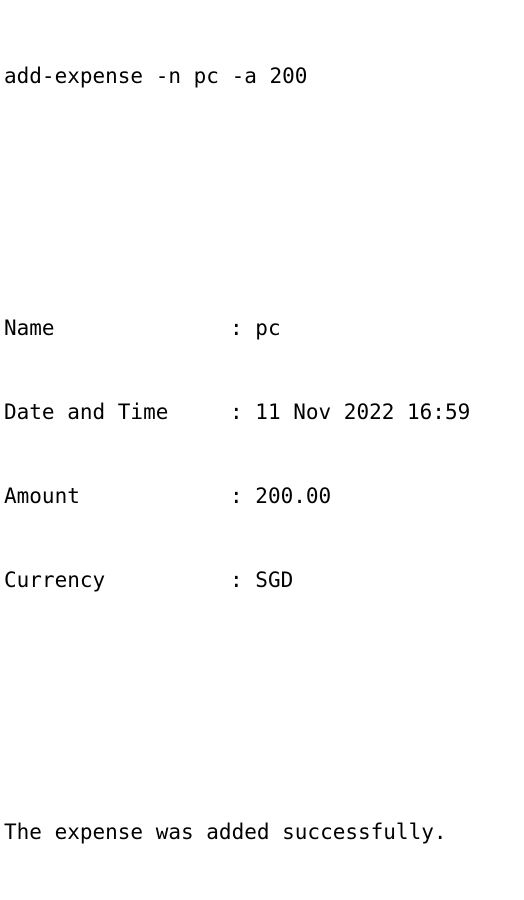  I want to click on field-value-amount: 200.00, so click(293, 496).